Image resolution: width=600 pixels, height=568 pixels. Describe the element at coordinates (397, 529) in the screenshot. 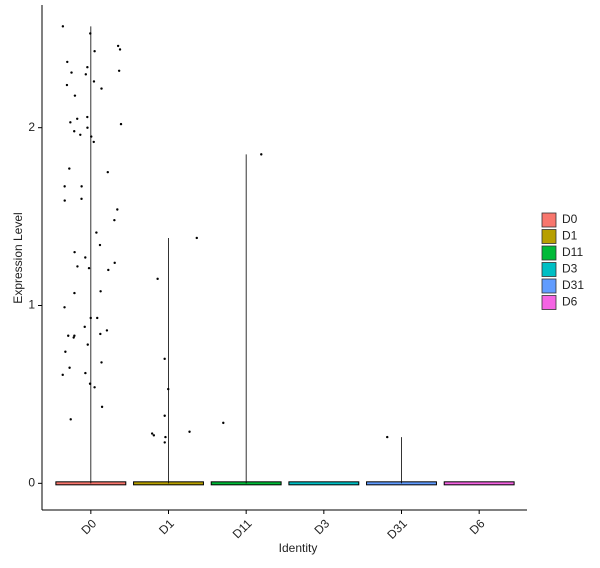

I see `x-tick-label: D31` at that location.